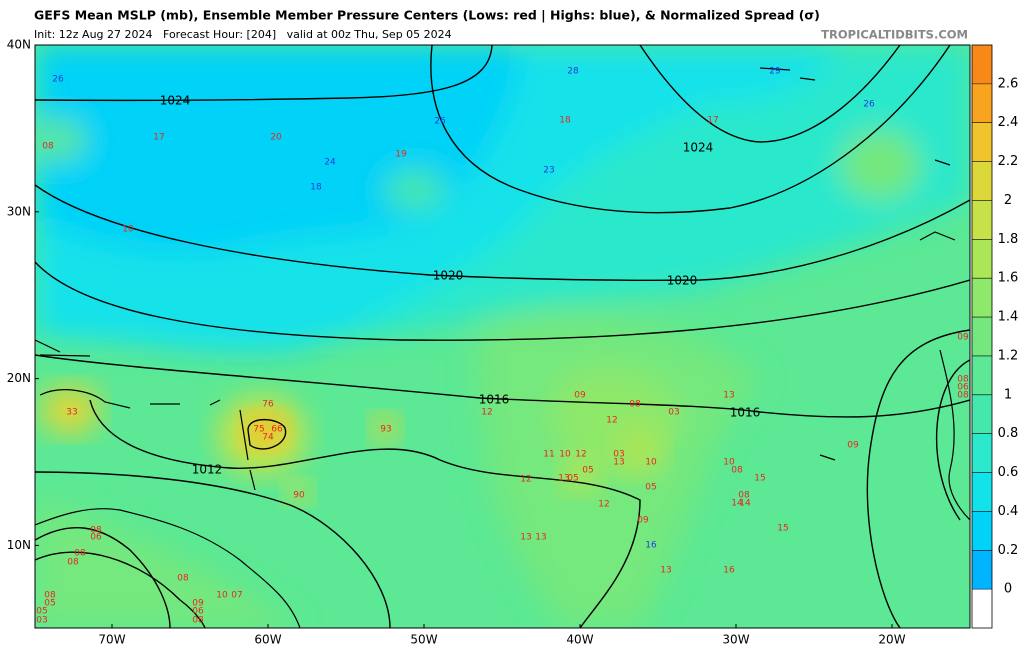  Describe the element at coordinates (1008, 161) in the screenshot. I see `colorbar-tick-label: 2.2` at that location.